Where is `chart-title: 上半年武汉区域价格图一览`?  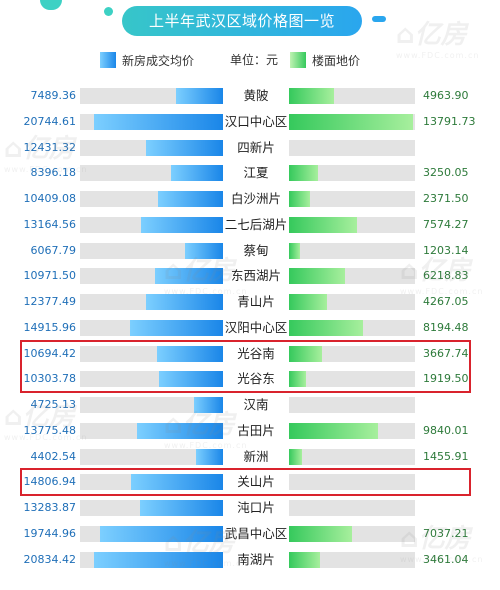 chart-title: 上半年武汉区域价格图一览 is located at coordinates (241, 21).